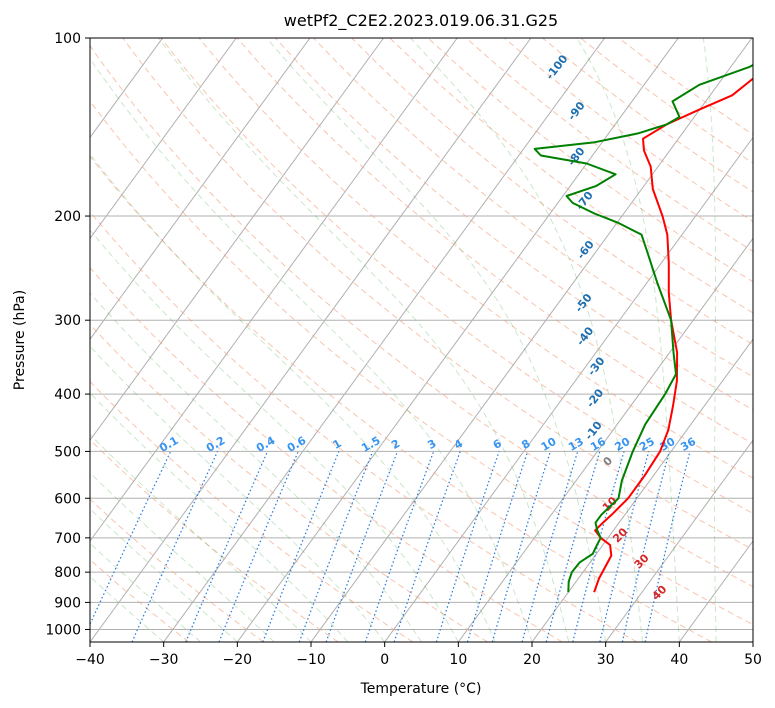  What do you see at coordinates (384, 660) in the screenshot?
I see `x-tick-label: 0` at bounding box center [384, 660].